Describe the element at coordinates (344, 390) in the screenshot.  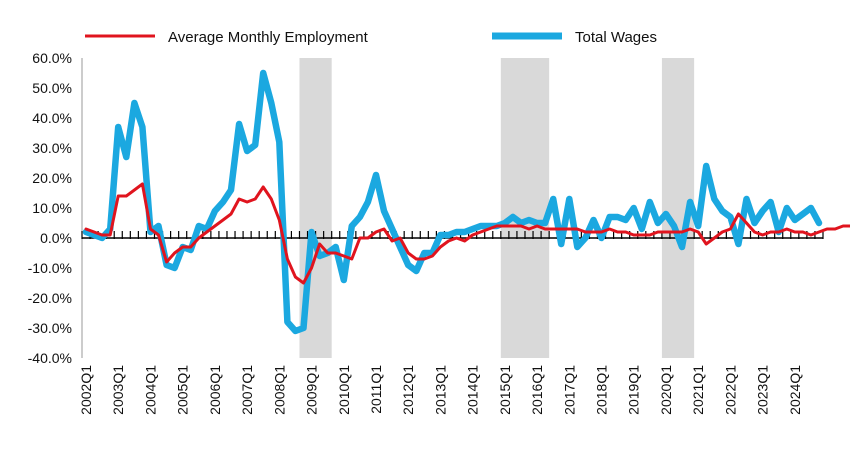
I see `x-tick-label: 2010Q1` at that location.